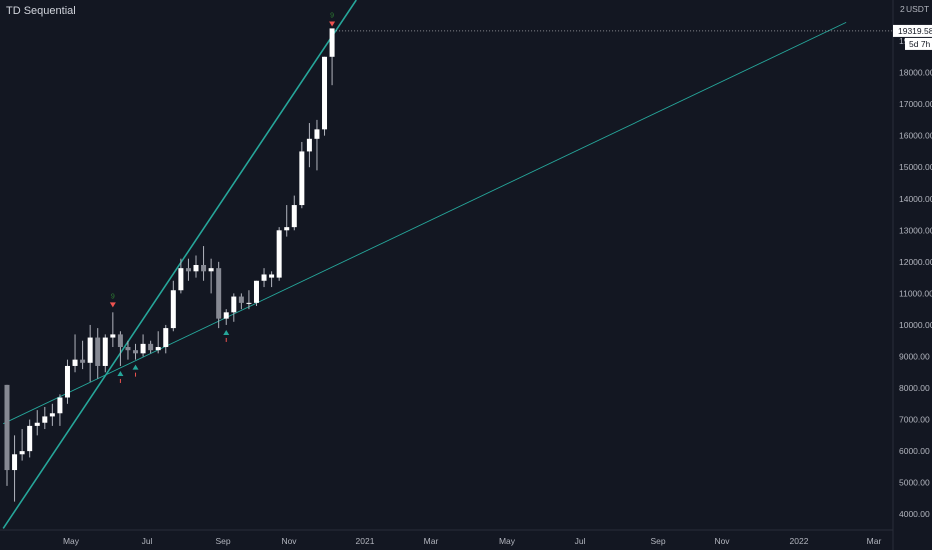 The height and width of the screenshot is (550, 932). What do you see at coordinates (915, 230) in the screenshot?
I see `price-tick-label: 13000.00` at bounding box center [915, 230].